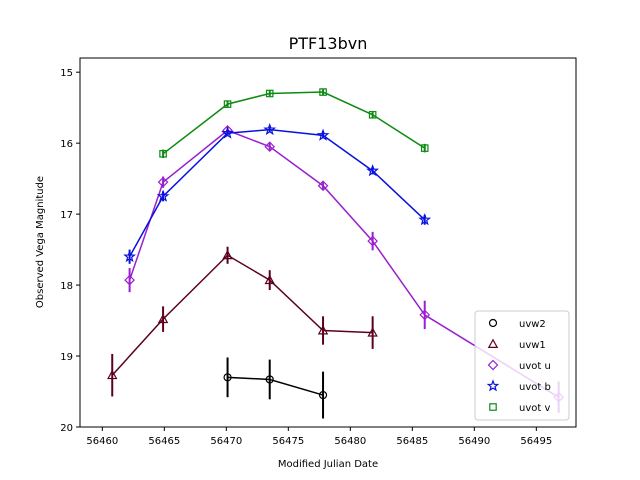  What do you see at coordinates (532, 345) in the screenshot?
I see `legend-label-uvw1: uvw1` at bounding box center [532, 345].